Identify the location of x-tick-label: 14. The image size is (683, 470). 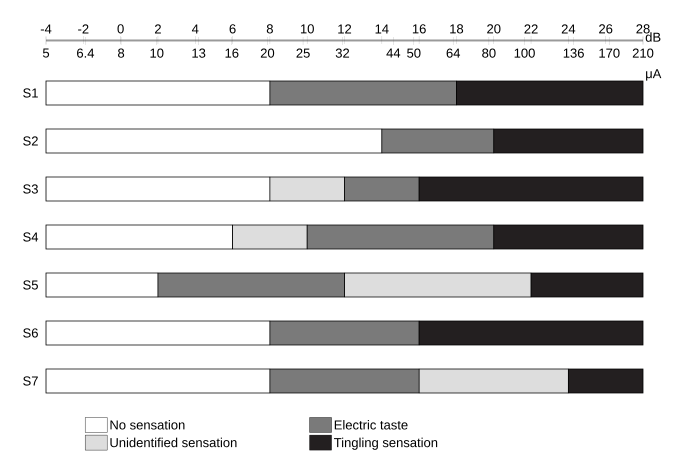
(382, 29).